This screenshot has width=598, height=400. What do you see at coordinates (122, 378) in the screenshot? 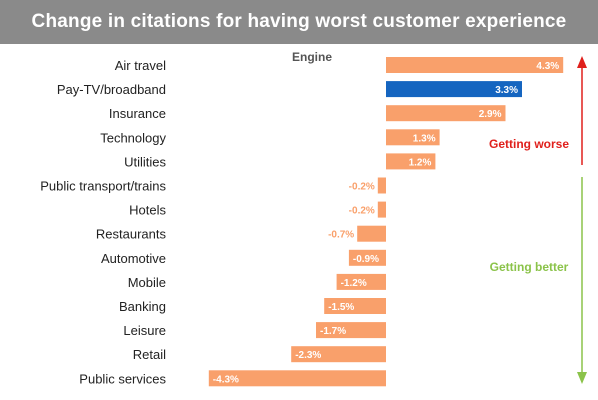
I see `category-label: Public services` at bounding box center [122, 378].